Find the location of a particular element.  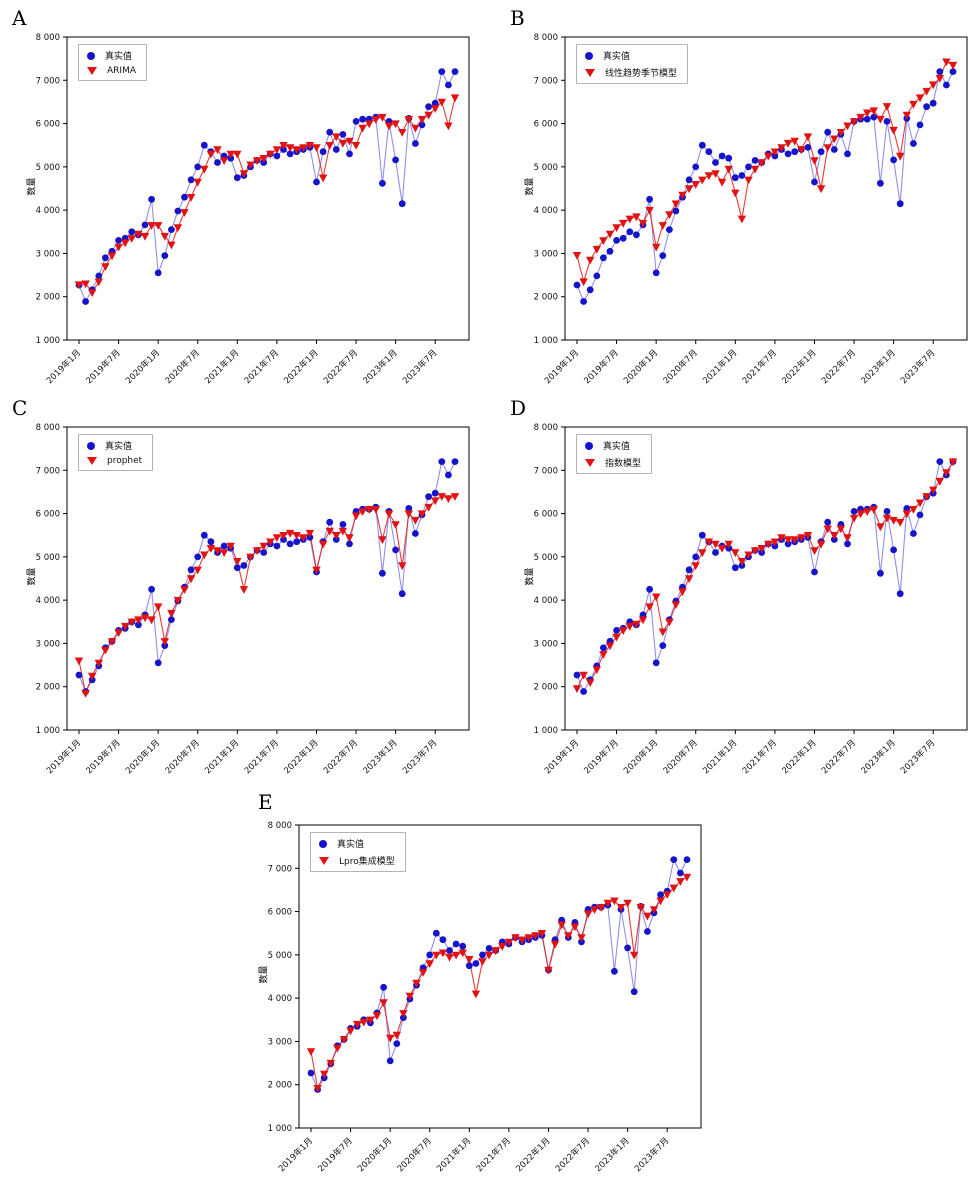

legend-box: 真实值 线性趋势季节模型 is located at coordinates (632, 64).